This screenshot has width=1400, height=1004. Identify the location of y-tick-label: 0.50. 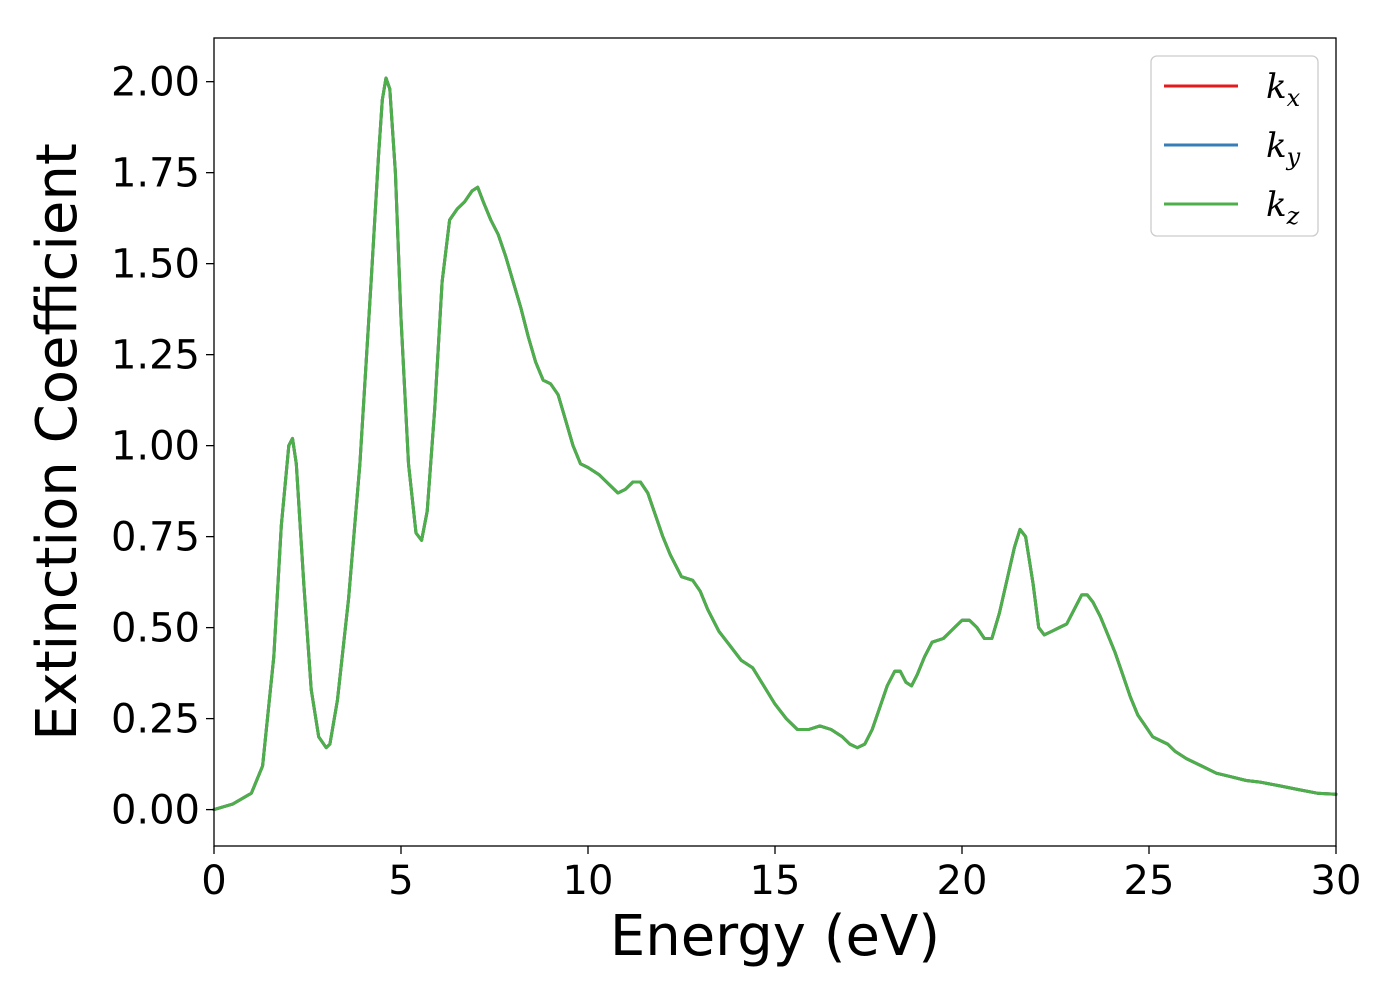
(155, 629).